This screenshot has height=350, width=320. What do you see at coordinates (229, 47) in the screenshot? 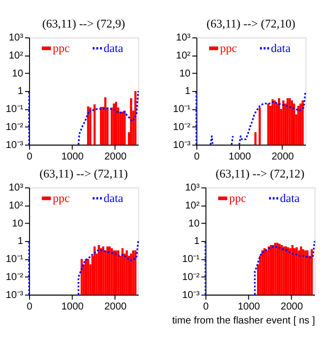
I see `text: ppc` at bounding box center [229, 47].